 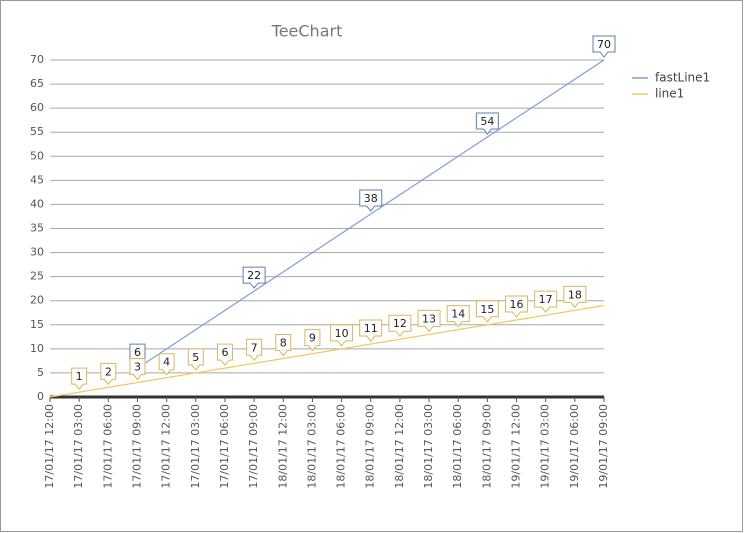 I want to click on data-label-text: 7, so click(x=254, y=347).